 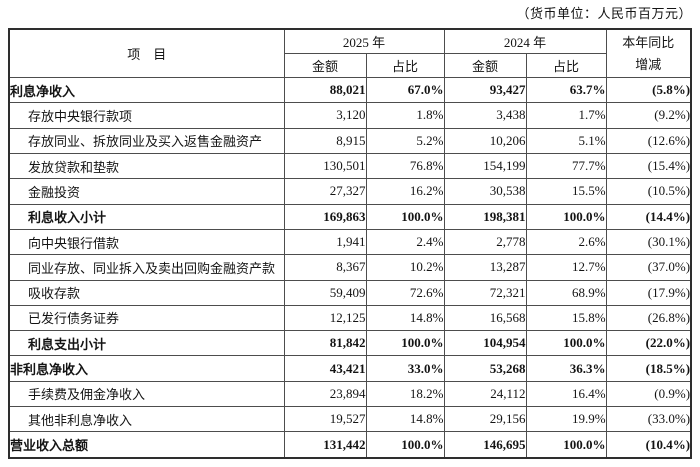 What do you see at coordinates (350, 216) in the screenshot?
I see `table-row: 利息收入小计 169,863 100.0% 198,381 100.0% (14.4%)` at bounding box center [350, 216].